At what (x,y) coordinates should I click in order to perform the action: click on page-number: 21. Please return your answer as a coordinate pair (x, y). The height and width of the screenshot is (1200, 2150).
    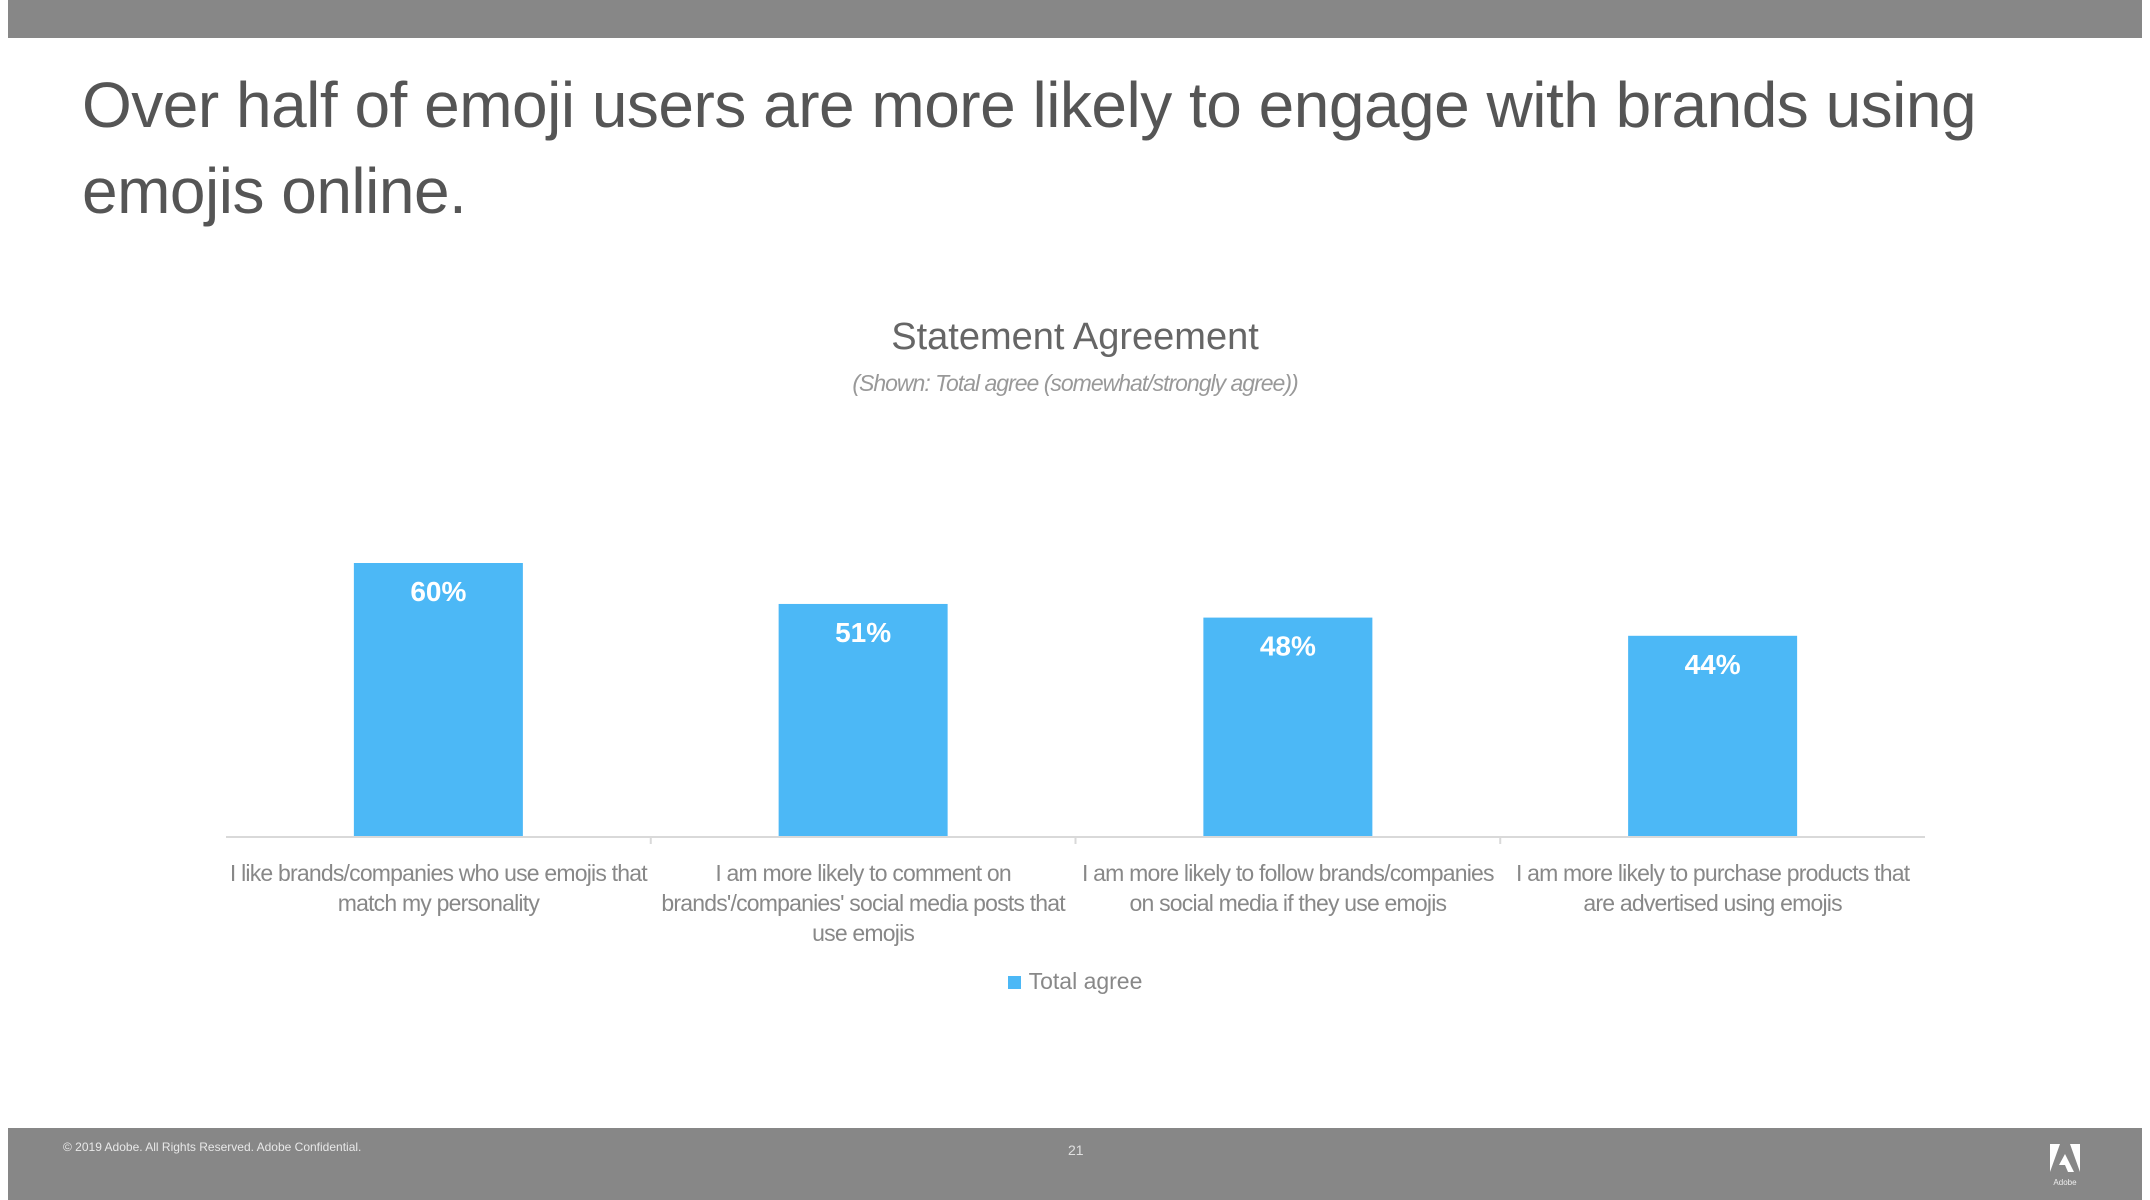
    Looking at the image, I should click on (1076, 1150).